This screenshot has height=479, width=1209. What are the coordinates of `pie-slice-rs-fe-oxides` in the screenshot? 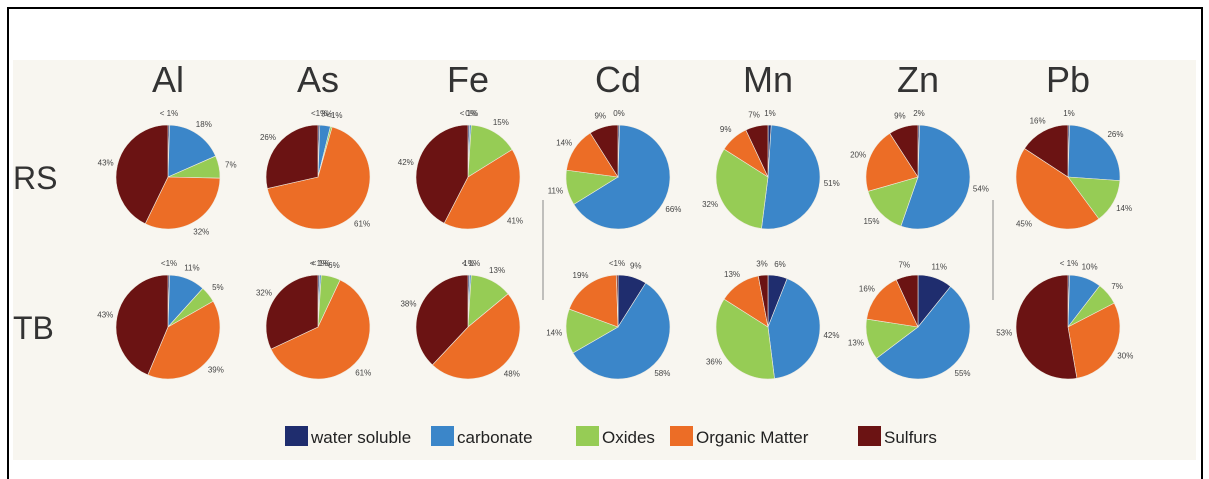 It's located at (490, 151).